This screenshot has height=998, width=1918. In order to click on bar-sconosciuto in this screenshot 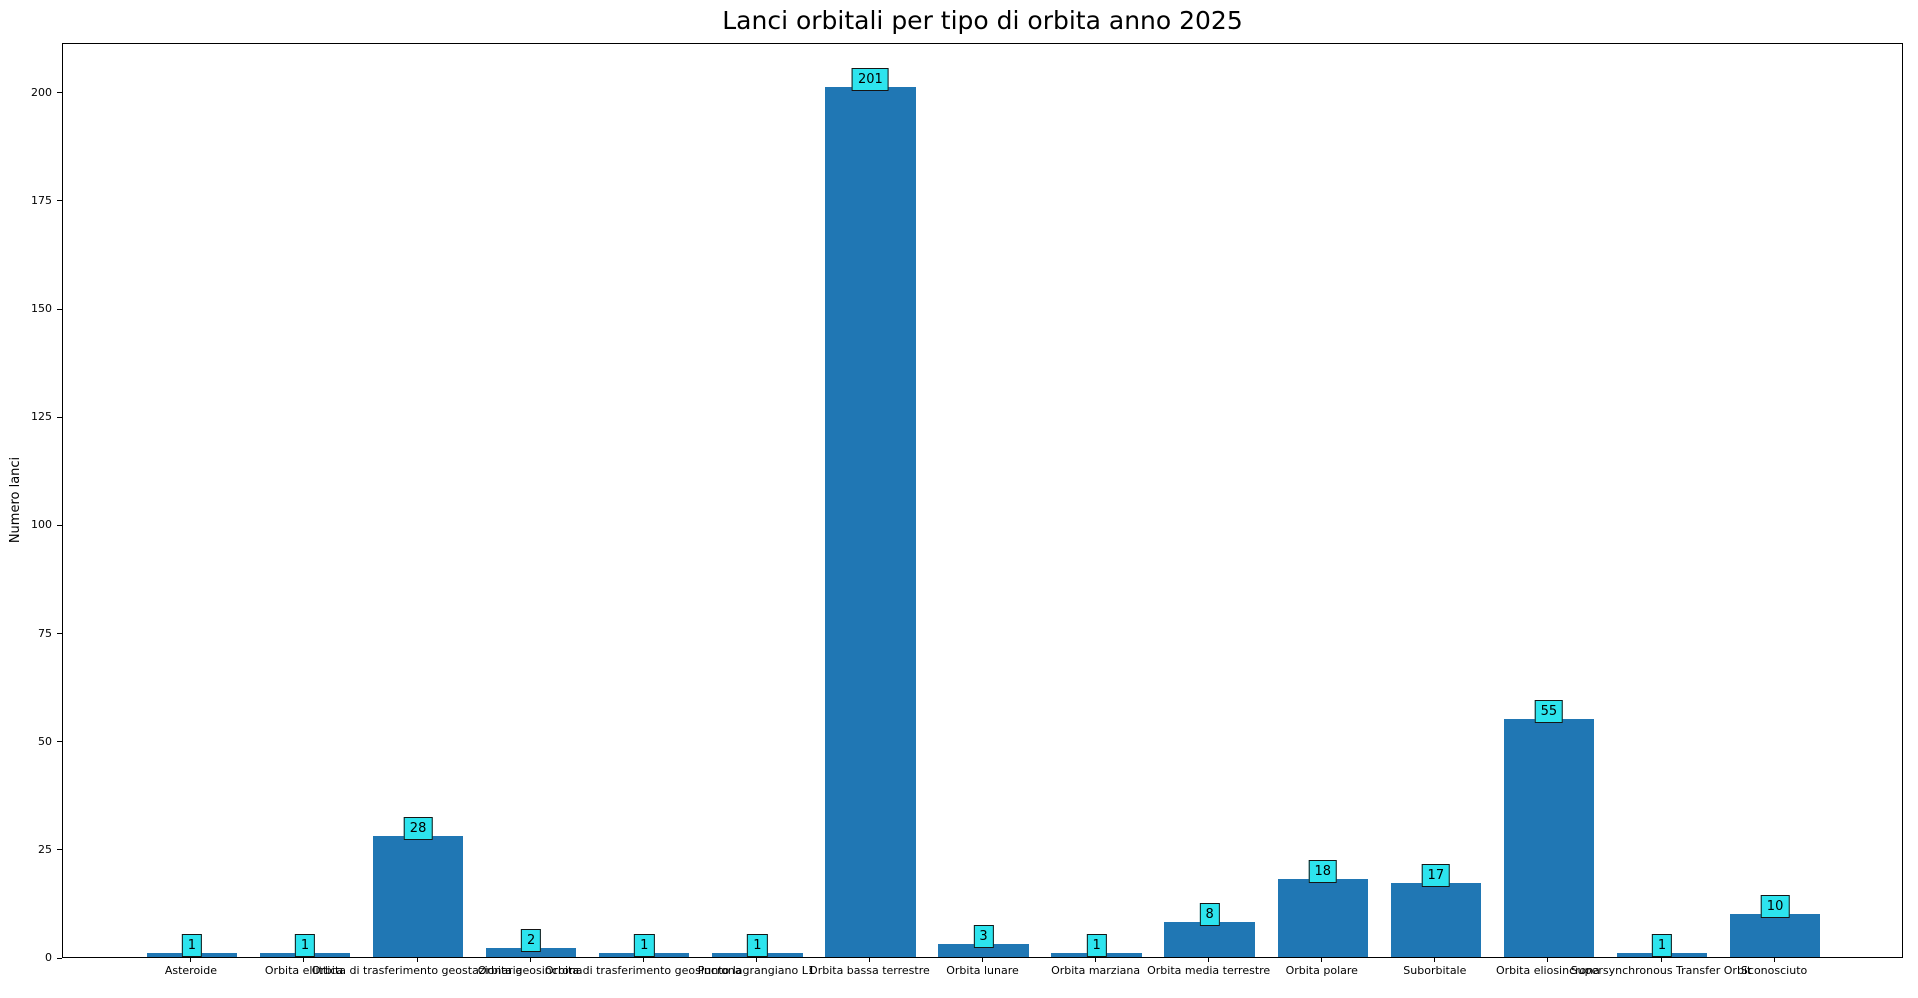, I will do `click(1775, 935)`.